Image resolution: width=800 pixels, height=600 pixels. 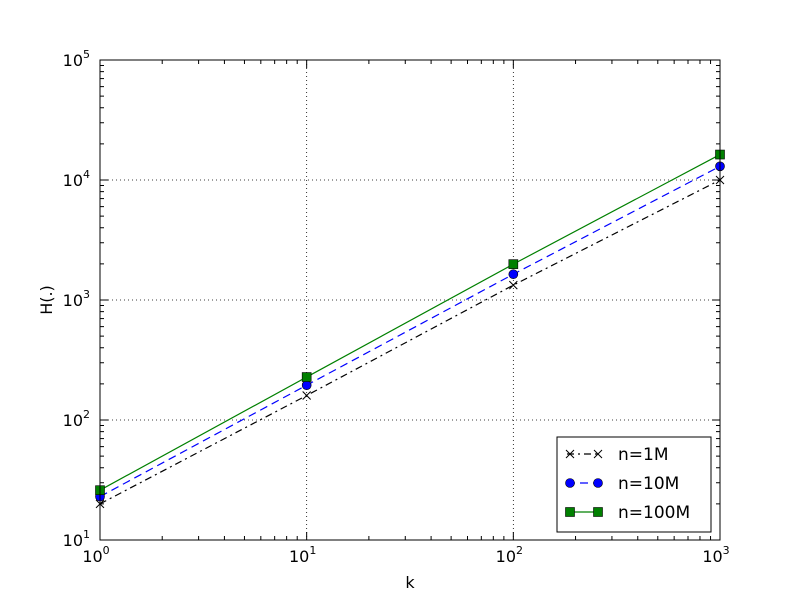 I want to click on legend-item: n=10M, so click(x=622, y=484).